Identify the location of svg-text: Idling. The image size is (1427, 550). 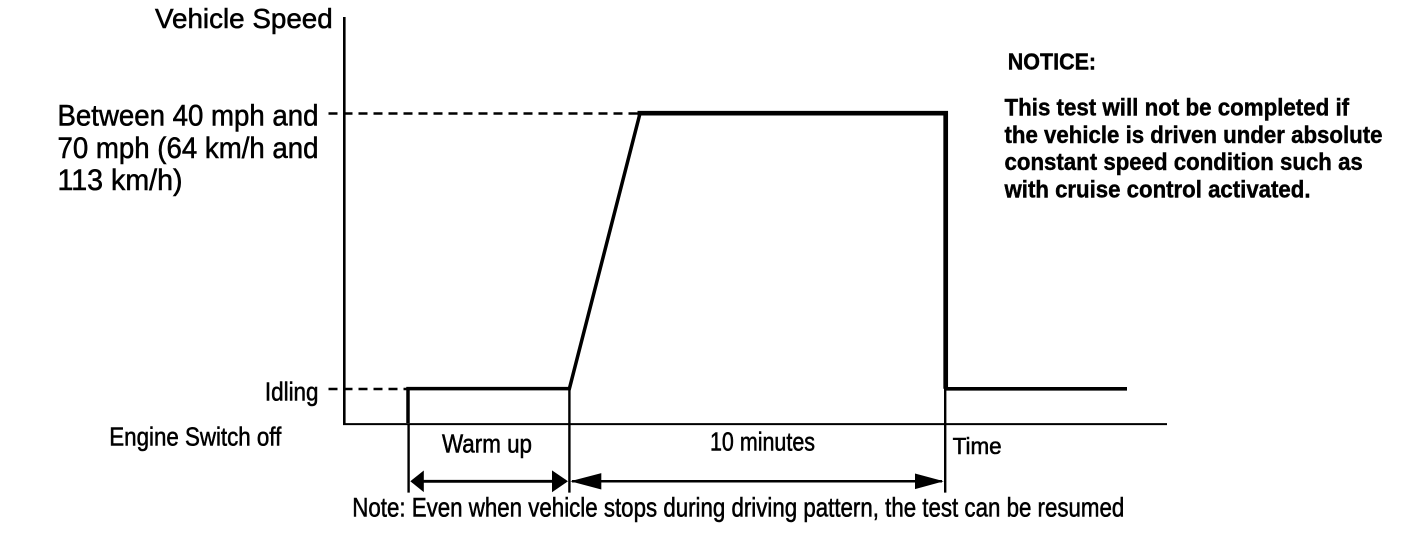
(292, 392).